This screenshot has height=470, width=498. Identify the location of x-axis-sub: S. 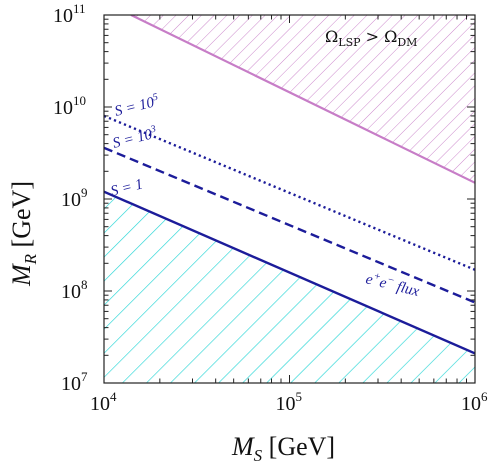
(258, 455).